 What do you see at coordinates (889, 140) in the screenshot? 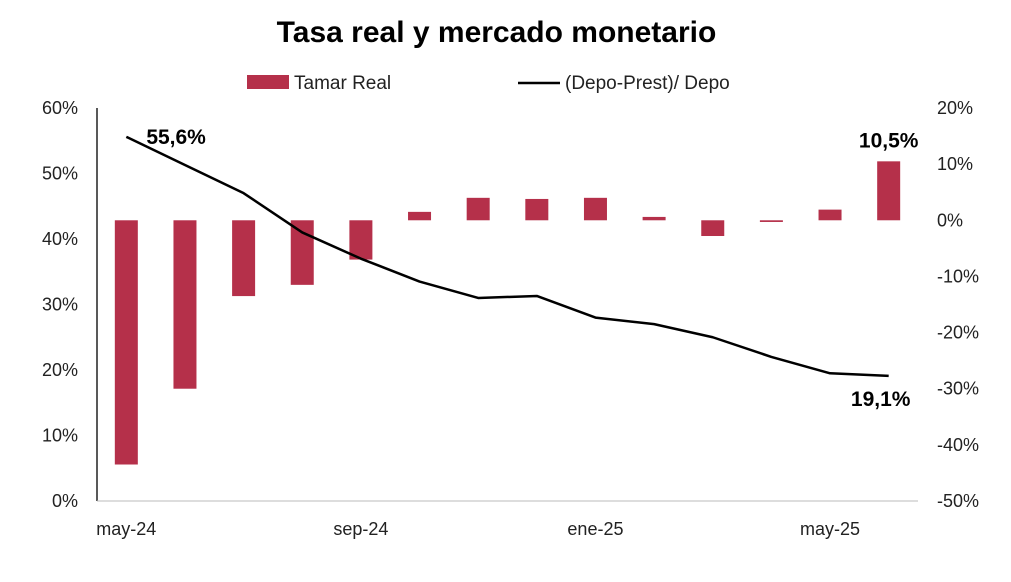
I see `data-label: 10,5%` at bounding box center [889, 140].